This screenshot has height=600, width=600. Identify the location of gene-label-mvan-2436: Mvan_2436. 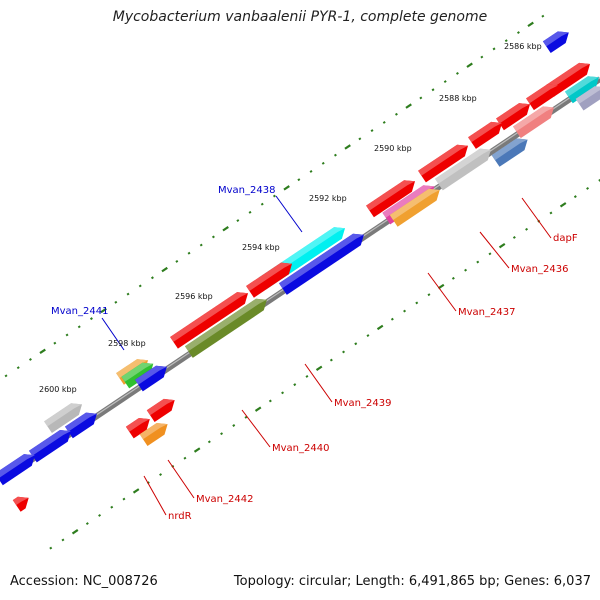
(539, 269).